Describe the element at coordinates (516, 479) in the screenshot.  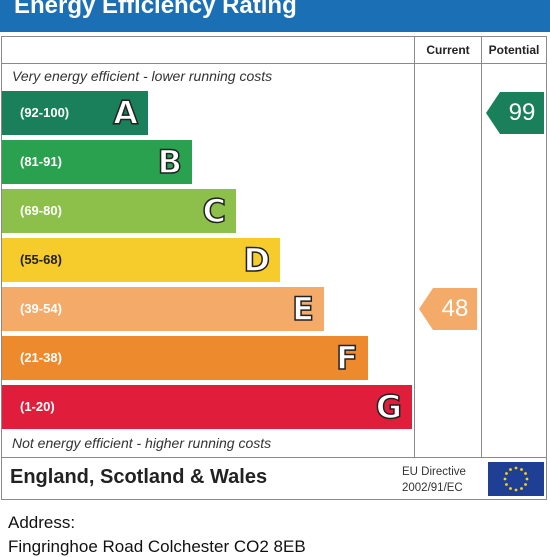
I see `eu-flag-icon` at that location.